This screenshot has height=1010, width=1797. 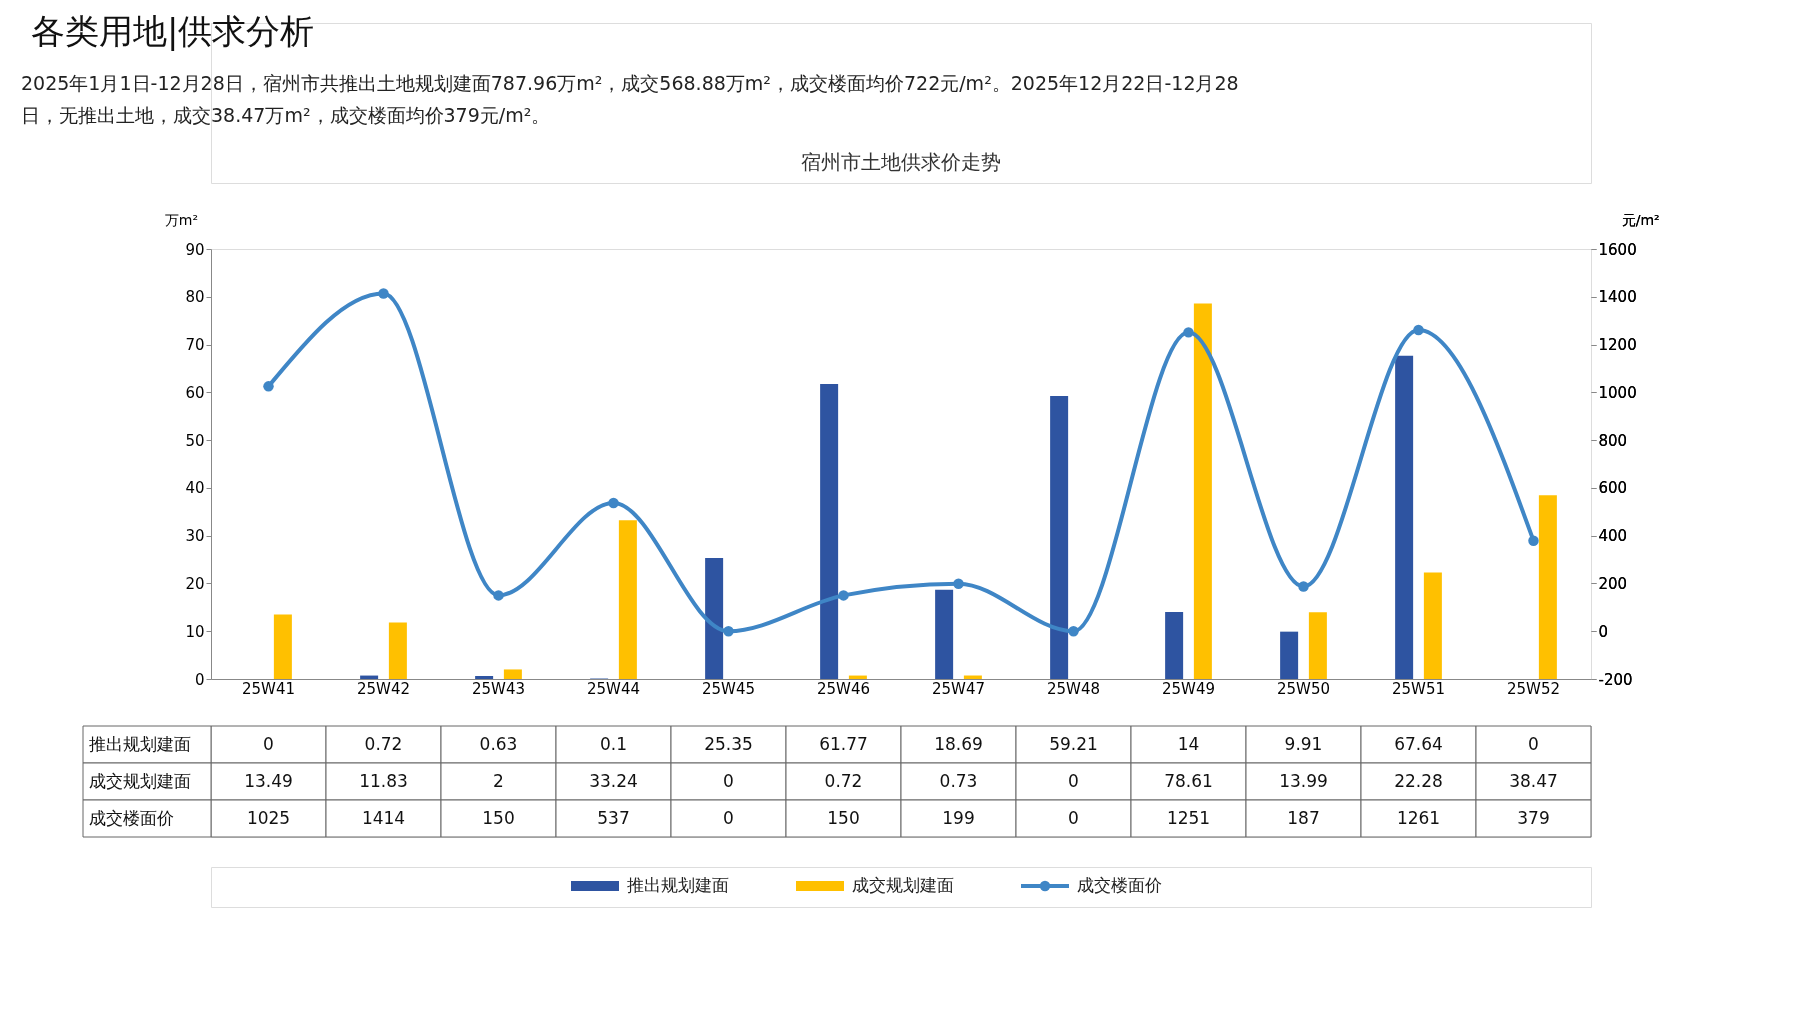 I want to click on data-label: 1261, so click(x=1418, y=817).